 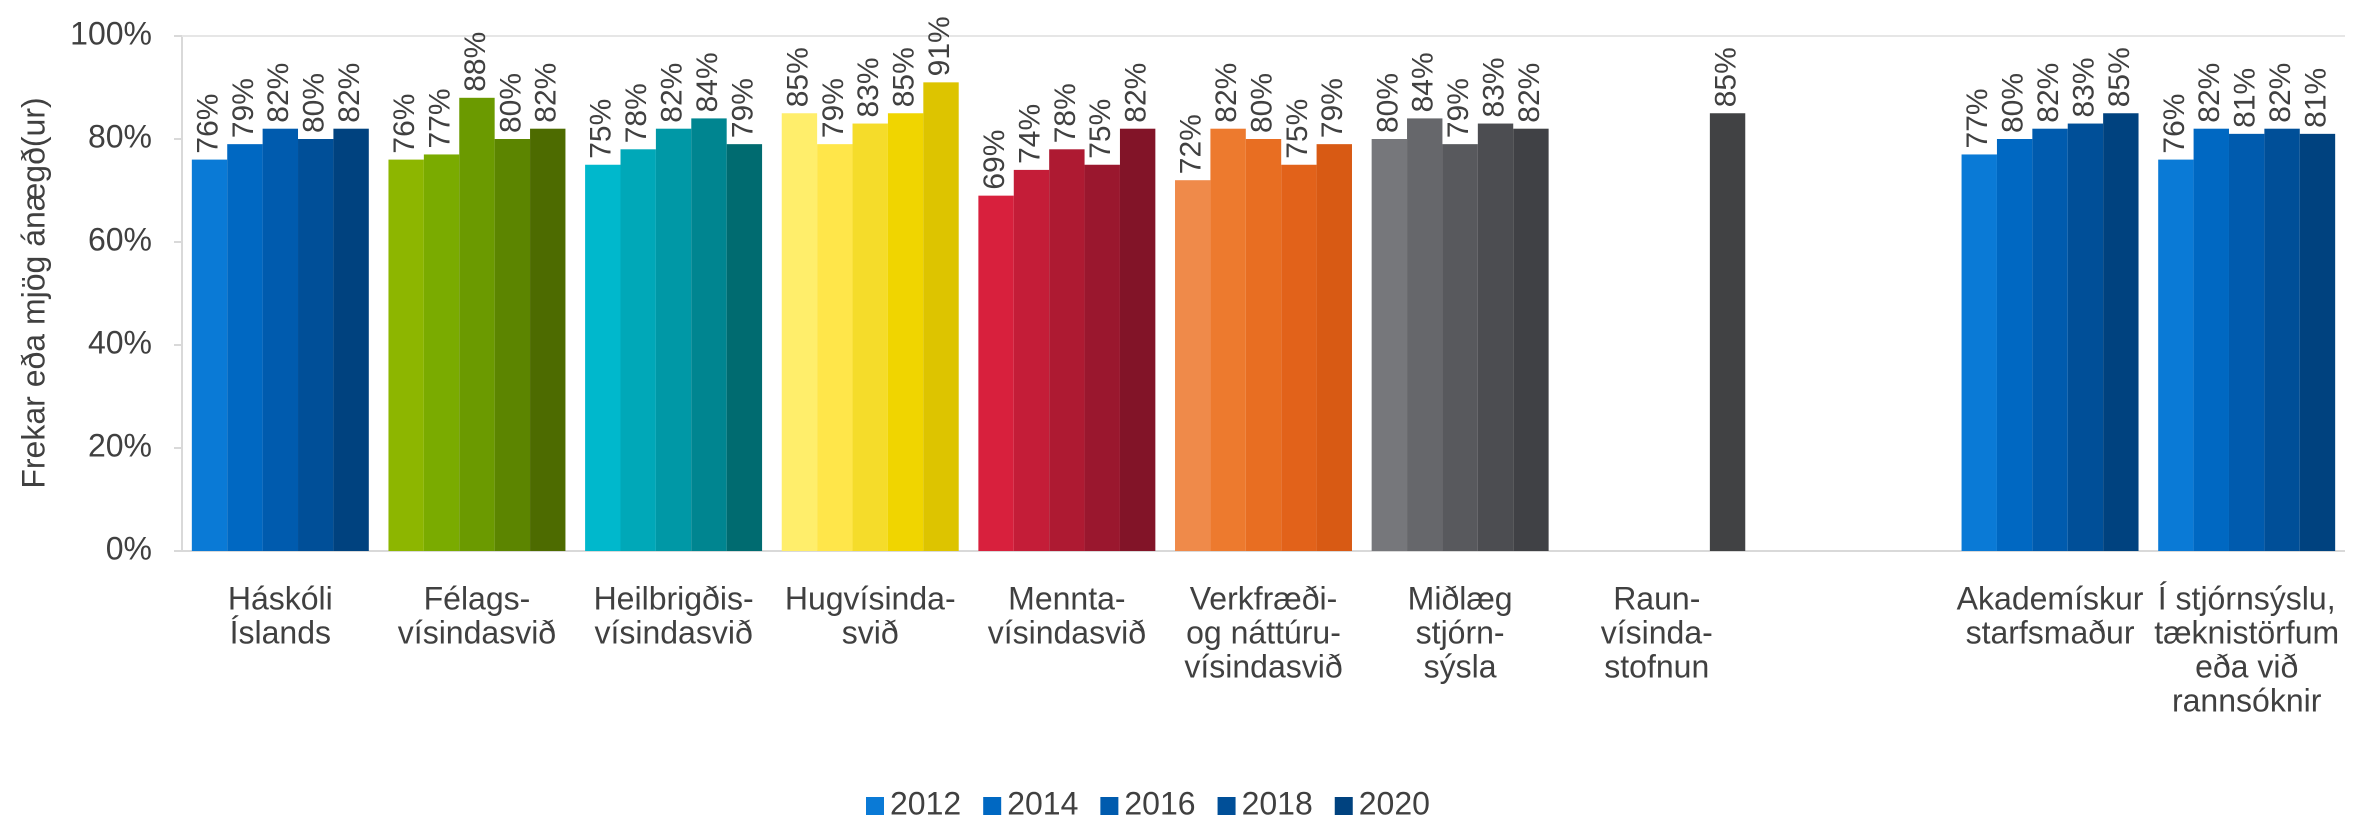 I want to click on legend-label: 2020, so click(x=1394, y=803).